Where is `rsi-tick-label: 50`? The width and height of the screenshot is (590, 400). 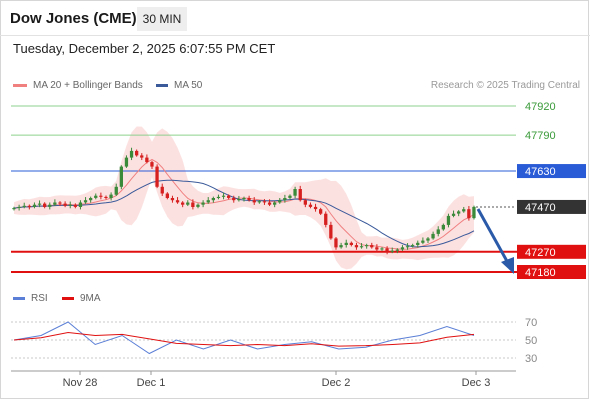 rsi-tick-label: 50 is located at coordinates (531, 341).